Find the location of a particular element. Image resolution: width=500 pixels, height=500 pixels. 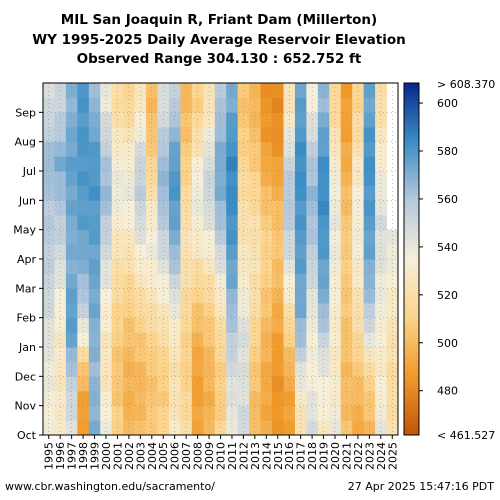

x-tick-label-2021: 2021 is located at coordinates (346, 456).